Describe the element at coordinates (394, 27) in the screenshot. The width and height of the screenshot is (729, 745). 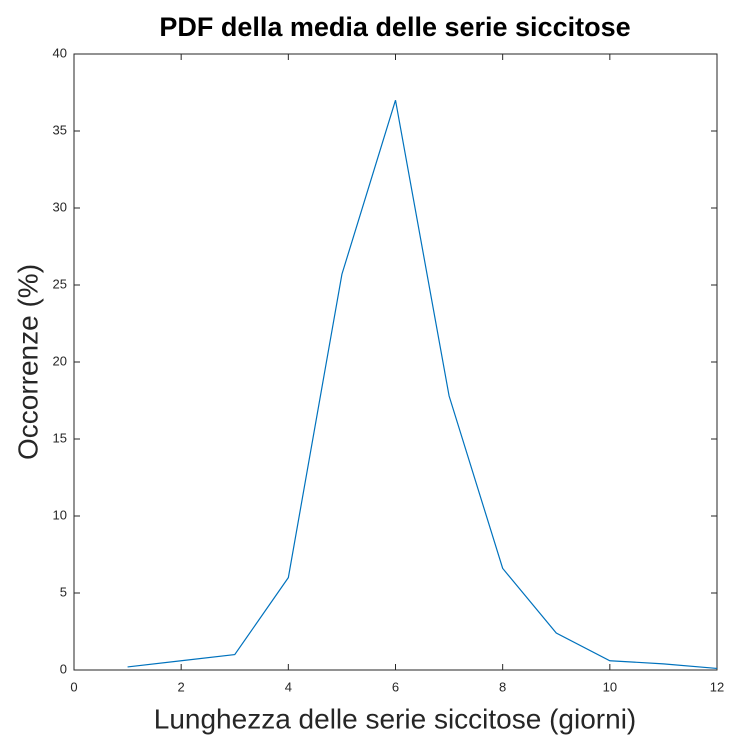
I see `chart-title: PDF della media delle serie siccitose` at that location.